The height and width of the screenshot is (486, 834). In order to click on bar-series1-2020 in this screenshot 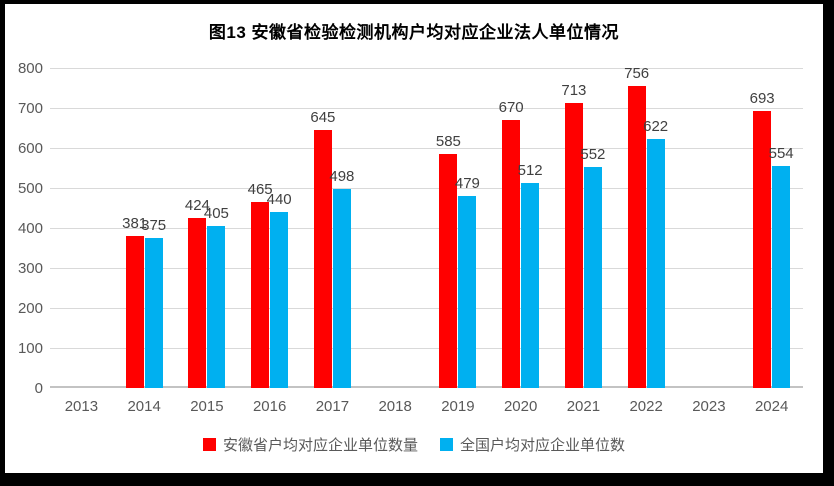, I will do `click(511, 254)`.